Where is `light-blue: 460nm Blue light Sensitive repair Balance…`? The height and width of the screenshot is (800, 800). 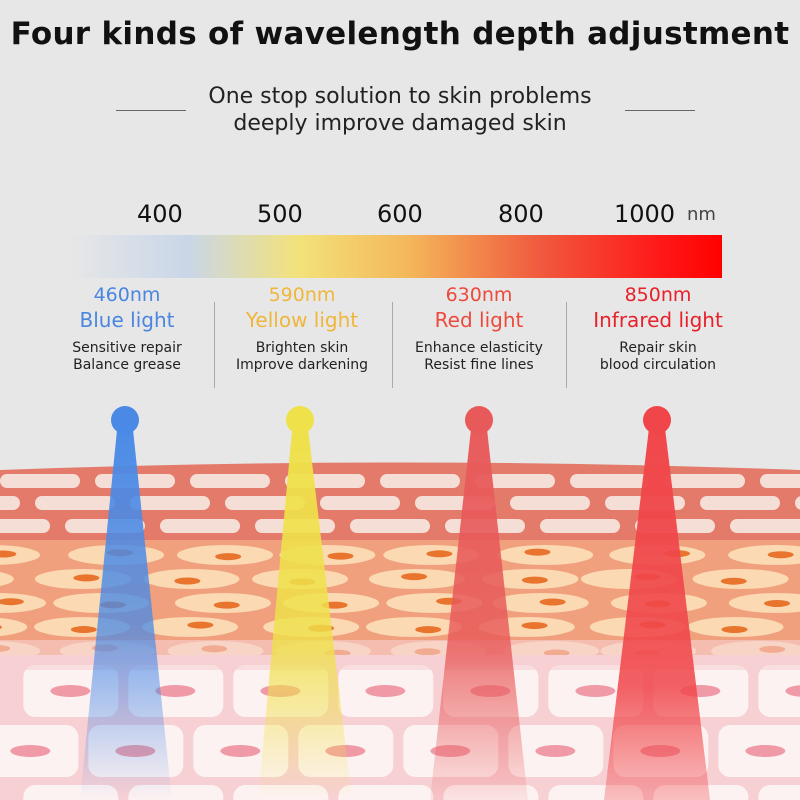
light-blue: 460nm Blue light Sensitive repair Balance… is located at coordinates (127, 329).